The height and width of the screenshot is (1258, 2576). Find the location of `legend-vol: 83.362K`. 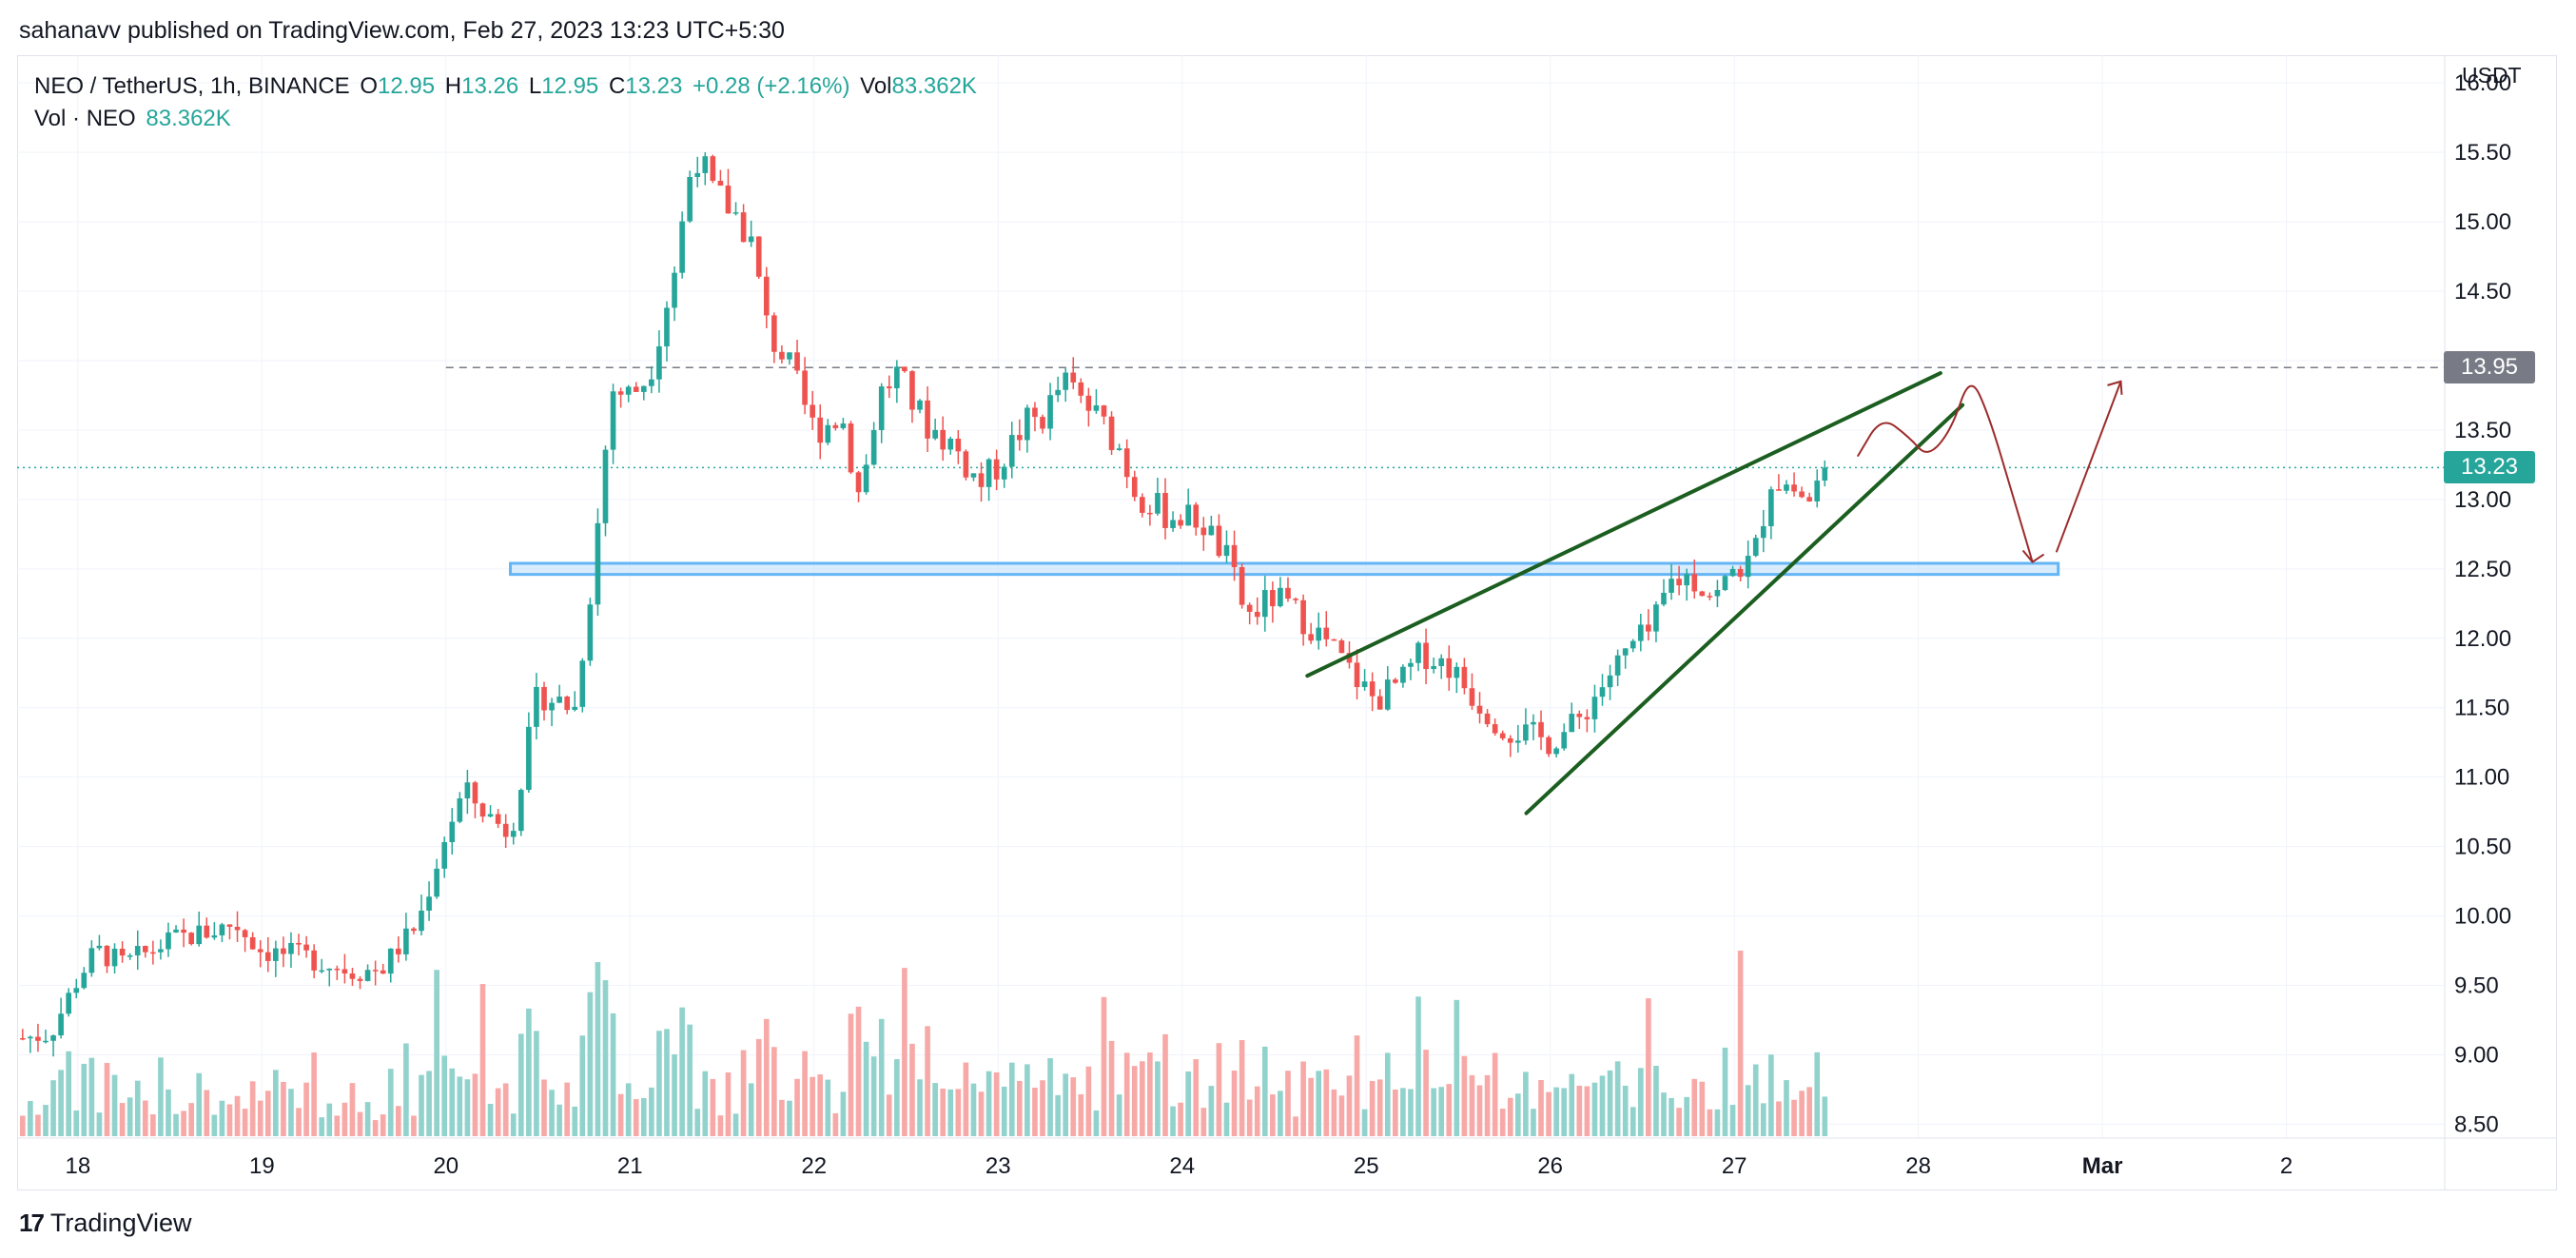

legend-vol: 83.362K is located at coordinates (934, 86).